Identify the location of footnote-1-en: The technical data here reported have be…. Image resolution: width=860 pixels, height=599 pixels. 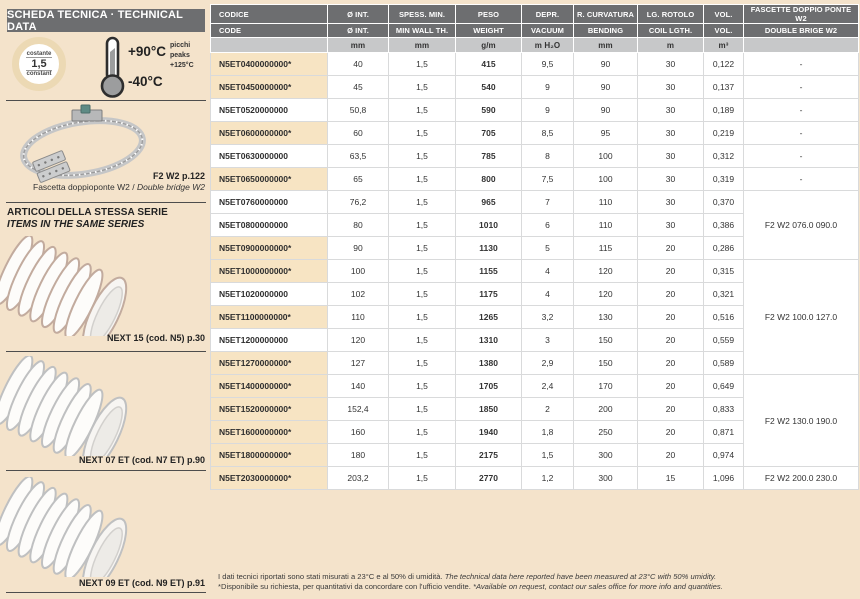
(580, 576).